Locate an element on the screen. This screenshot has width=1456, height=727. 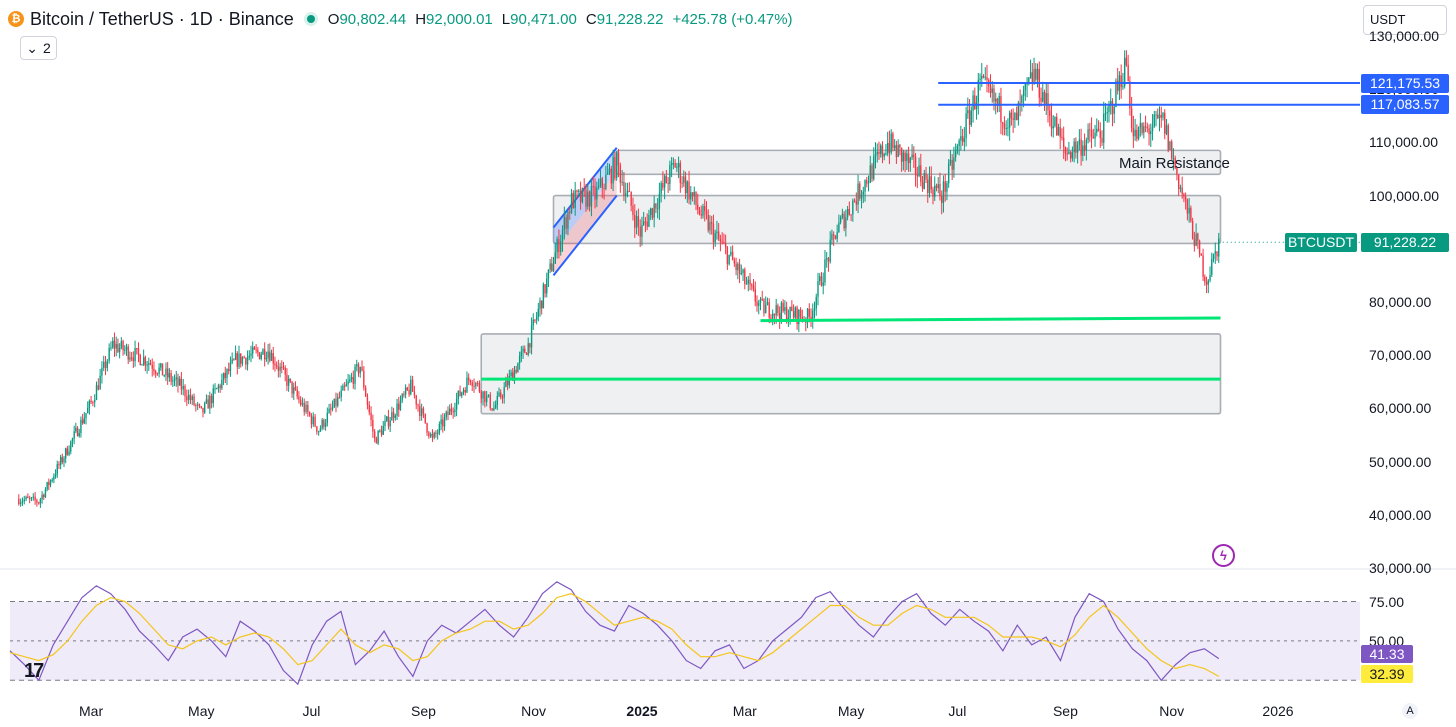
price-tick: 110,000.00 is located at coordinates (1404, 142).